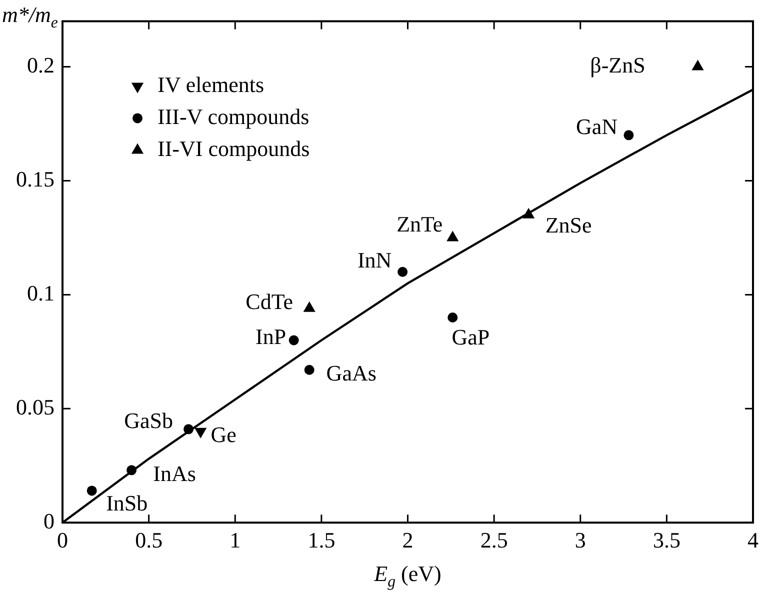 The width and height of the screenshot is (771, 595). What do you see at coordinates (494, 540) in the screenshot?
I see `x-tick-label: 2.5` at bounding box center [494, 540].